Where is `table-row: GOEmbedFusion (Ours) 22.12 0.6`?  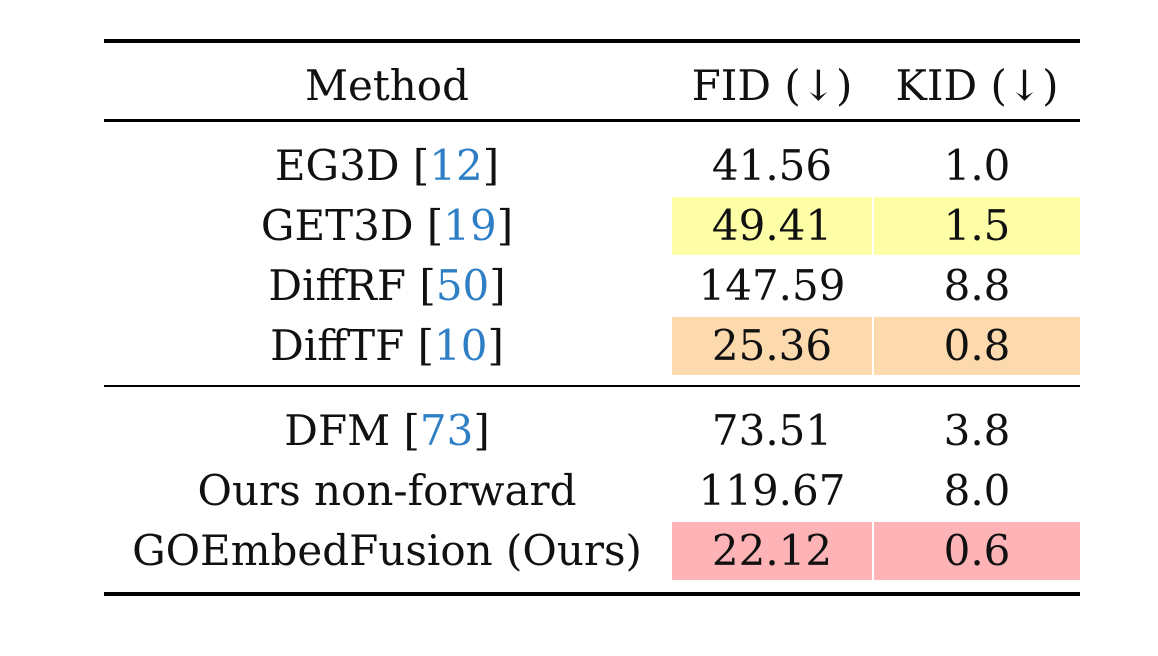
table-row: GOEmbedFusion (Ours) 22.12 0.6 is located at coordinates (592, 551).